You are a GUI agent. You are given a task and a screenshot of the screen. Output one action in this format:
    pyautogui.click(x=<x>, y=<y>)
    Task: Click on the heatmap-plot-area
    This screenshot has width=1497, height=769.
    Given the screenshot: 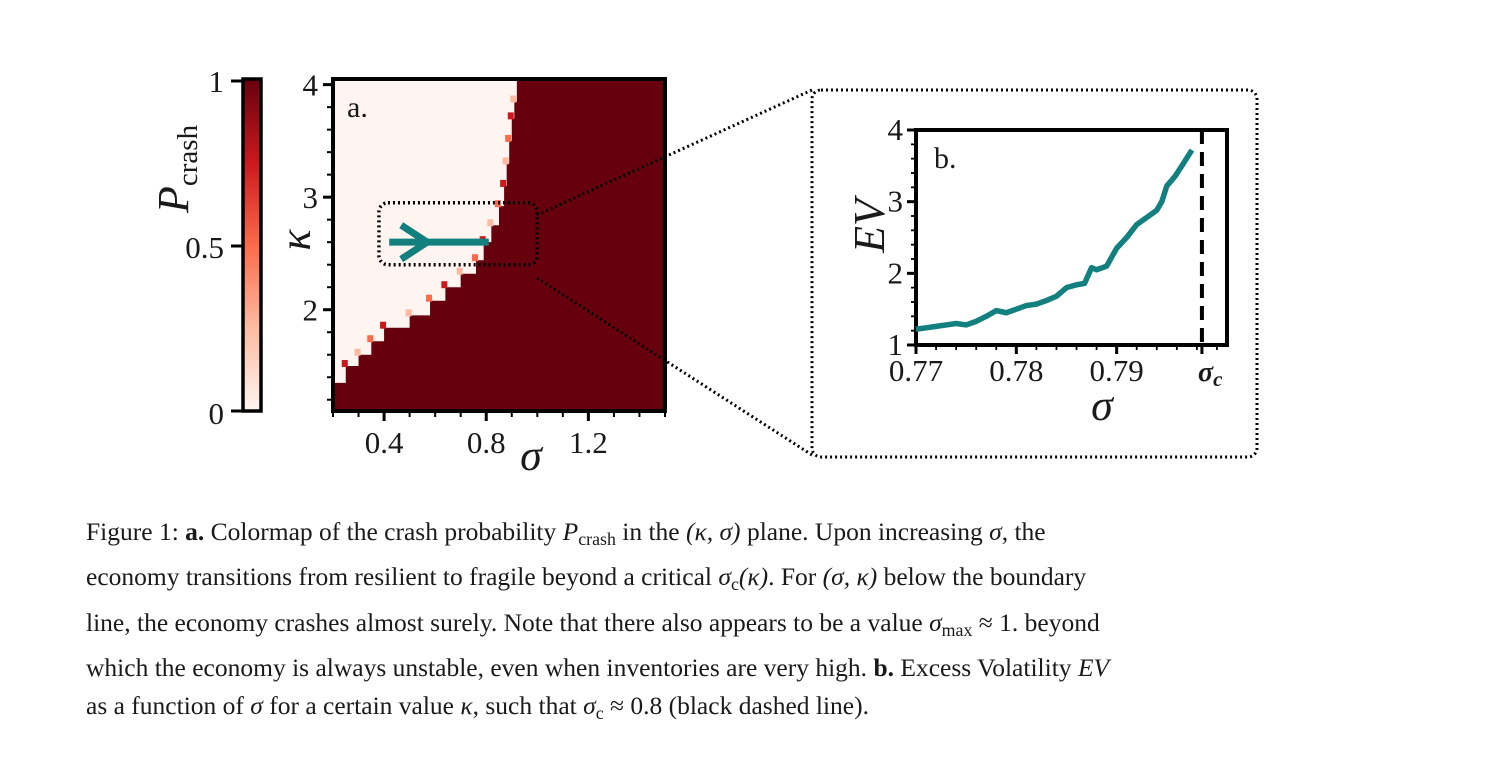 What is the action you would take?
    pyautogui.click(x=499, y=245)
    